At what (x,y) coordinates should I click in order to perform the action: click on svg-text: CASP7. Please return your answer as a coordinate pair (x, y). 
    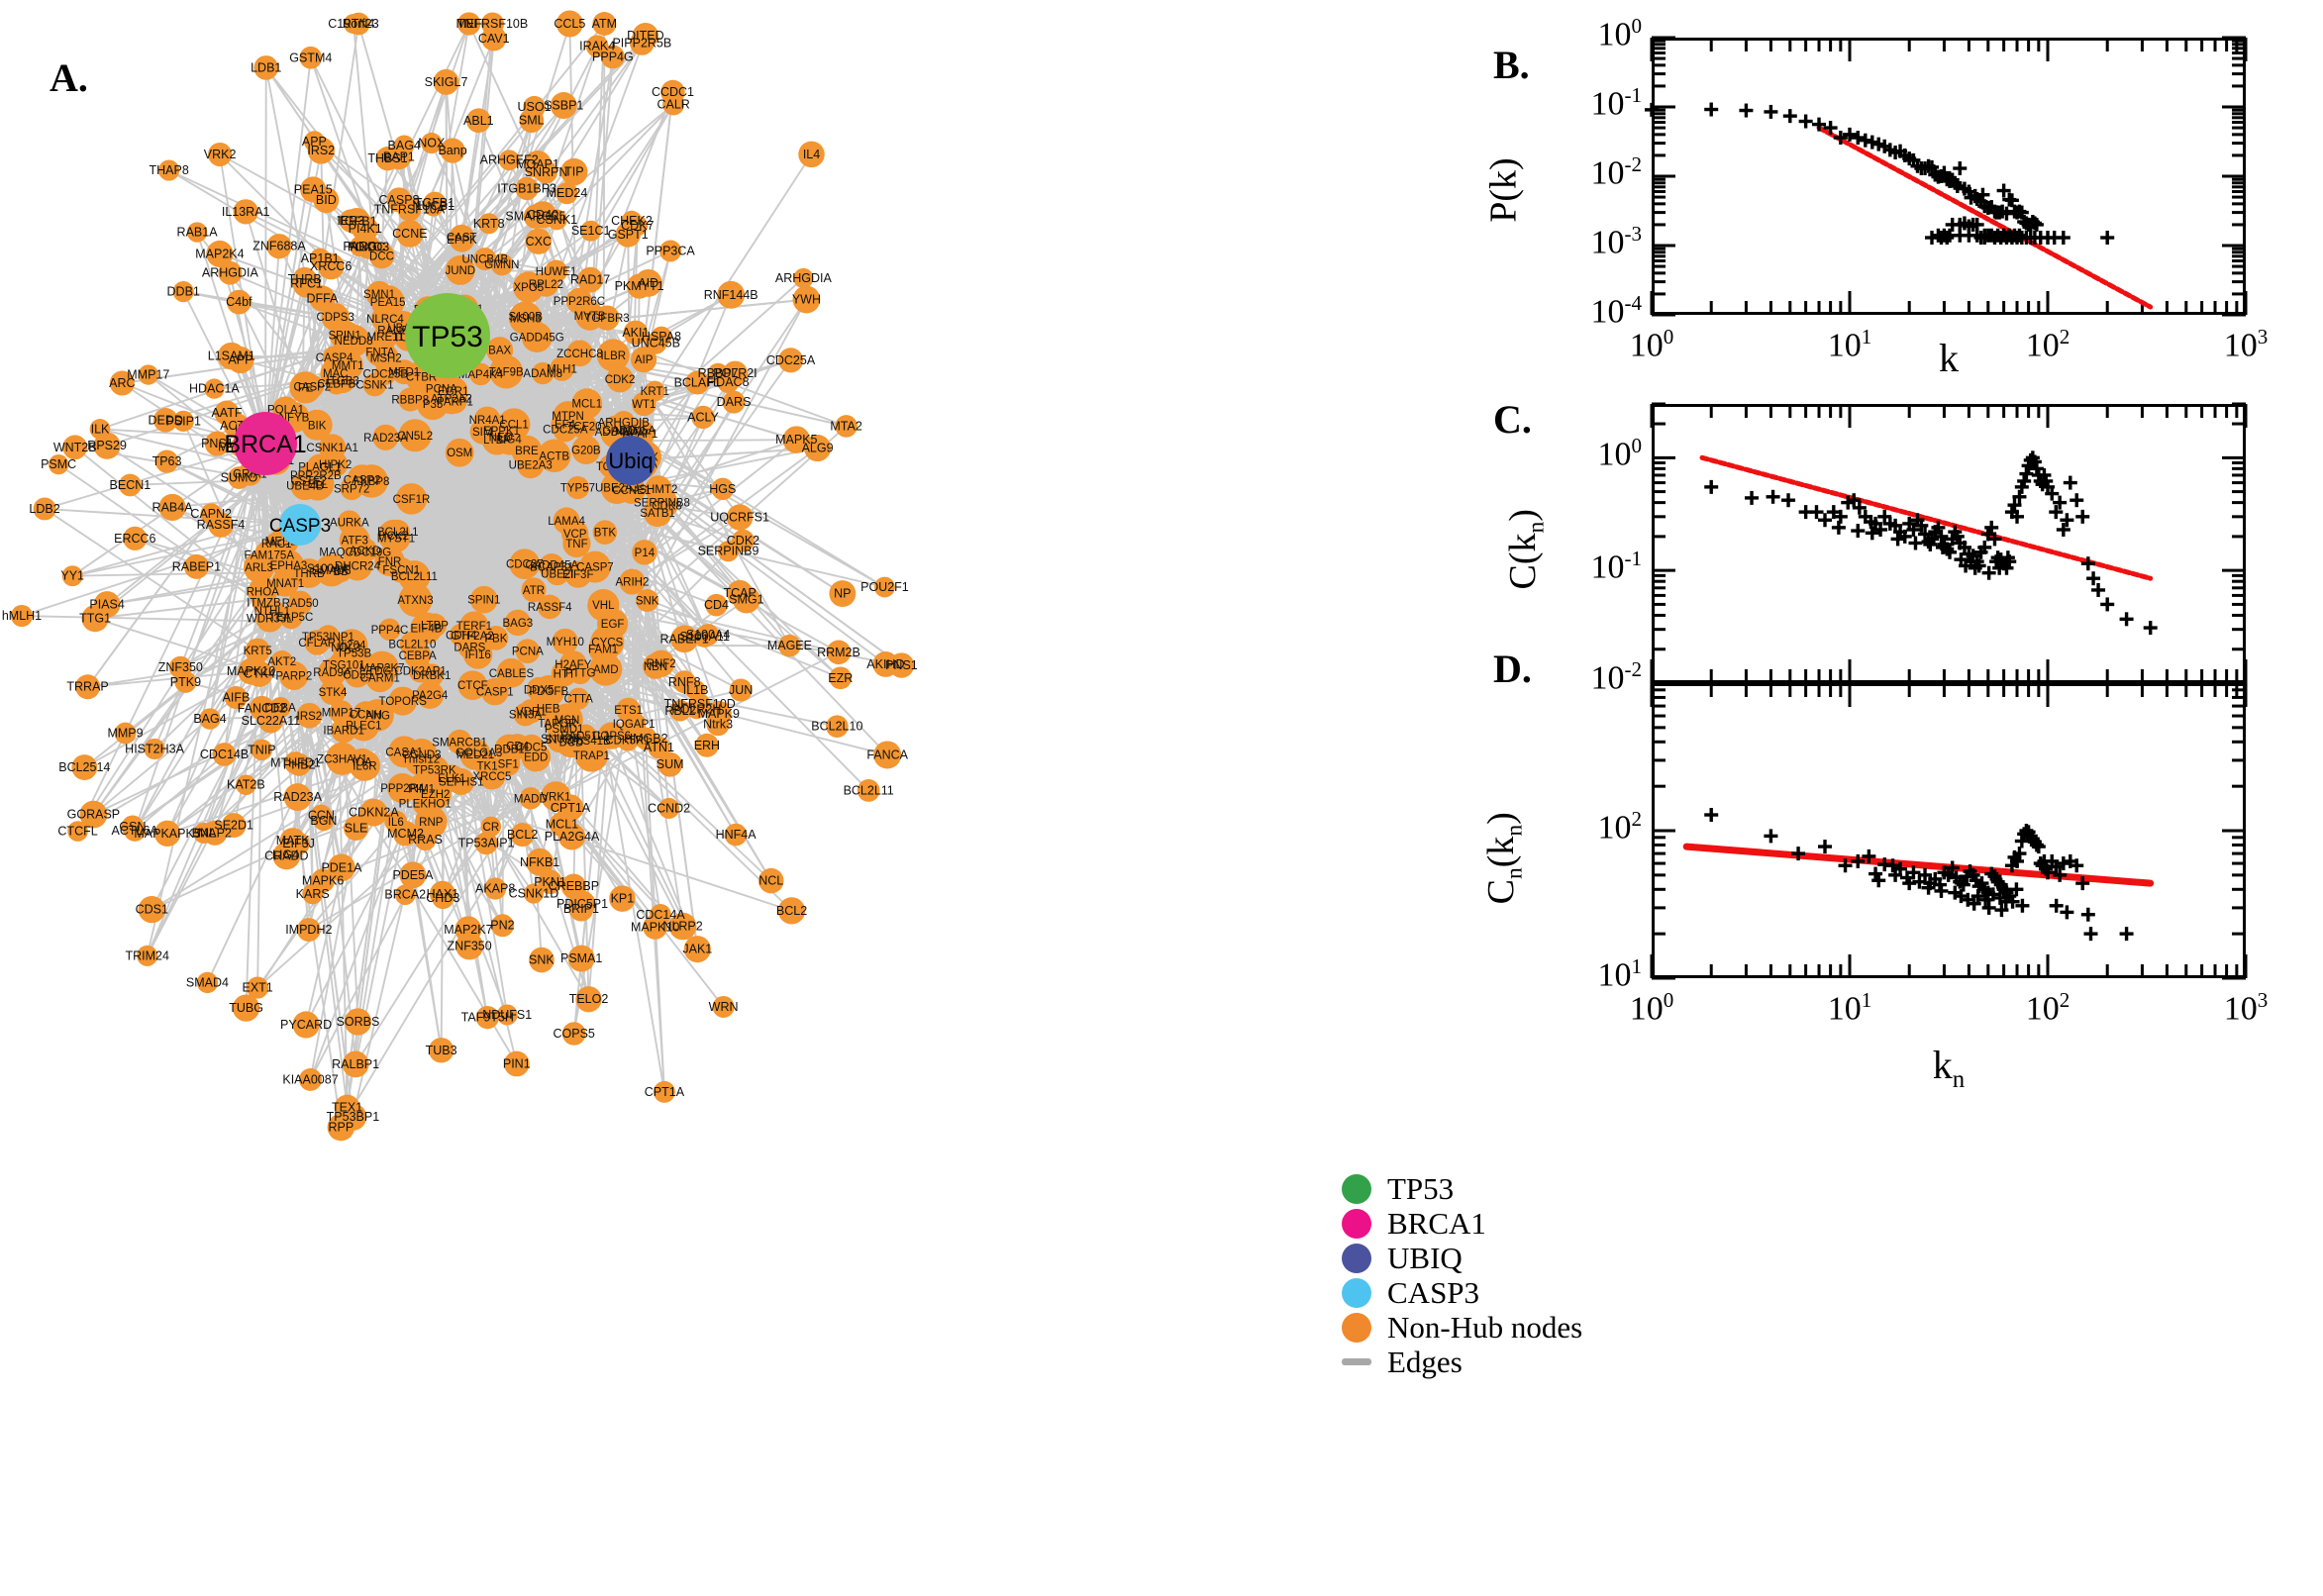
    Looking at the image, I should click on (595, 568).